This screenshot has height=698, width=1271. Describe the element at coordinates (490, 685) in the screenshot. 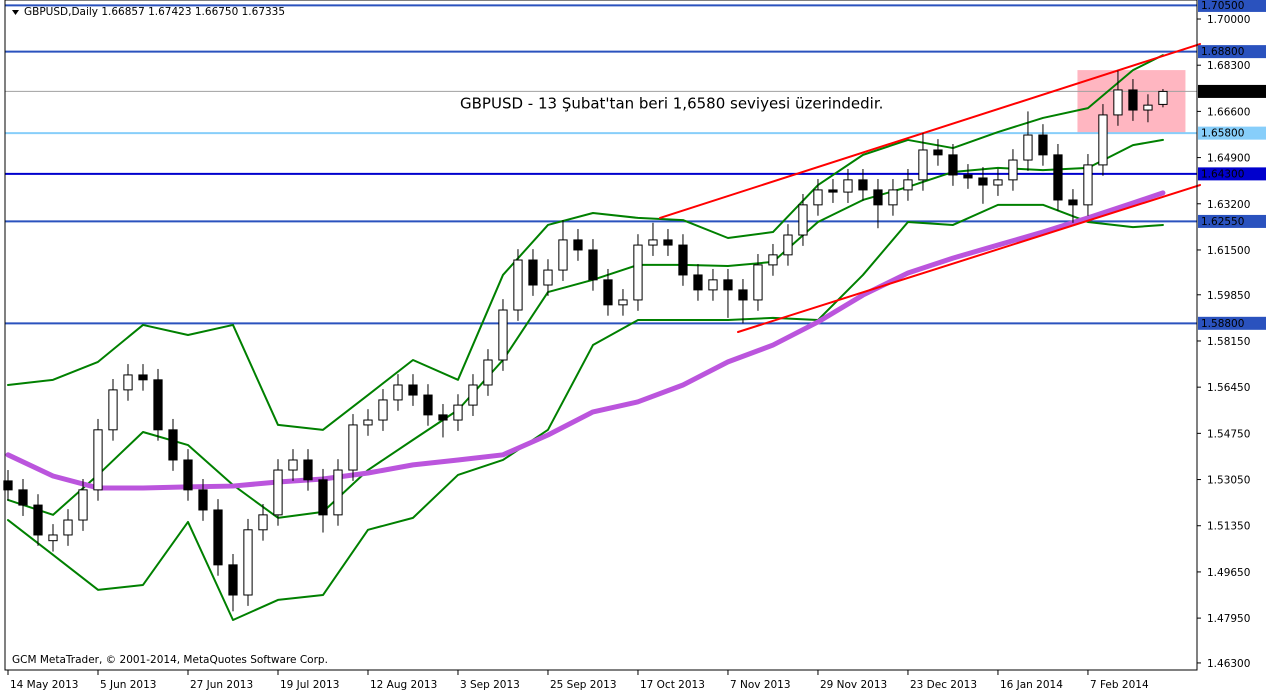

I see `x-tick-label: 3 Sep 2013` at that location.